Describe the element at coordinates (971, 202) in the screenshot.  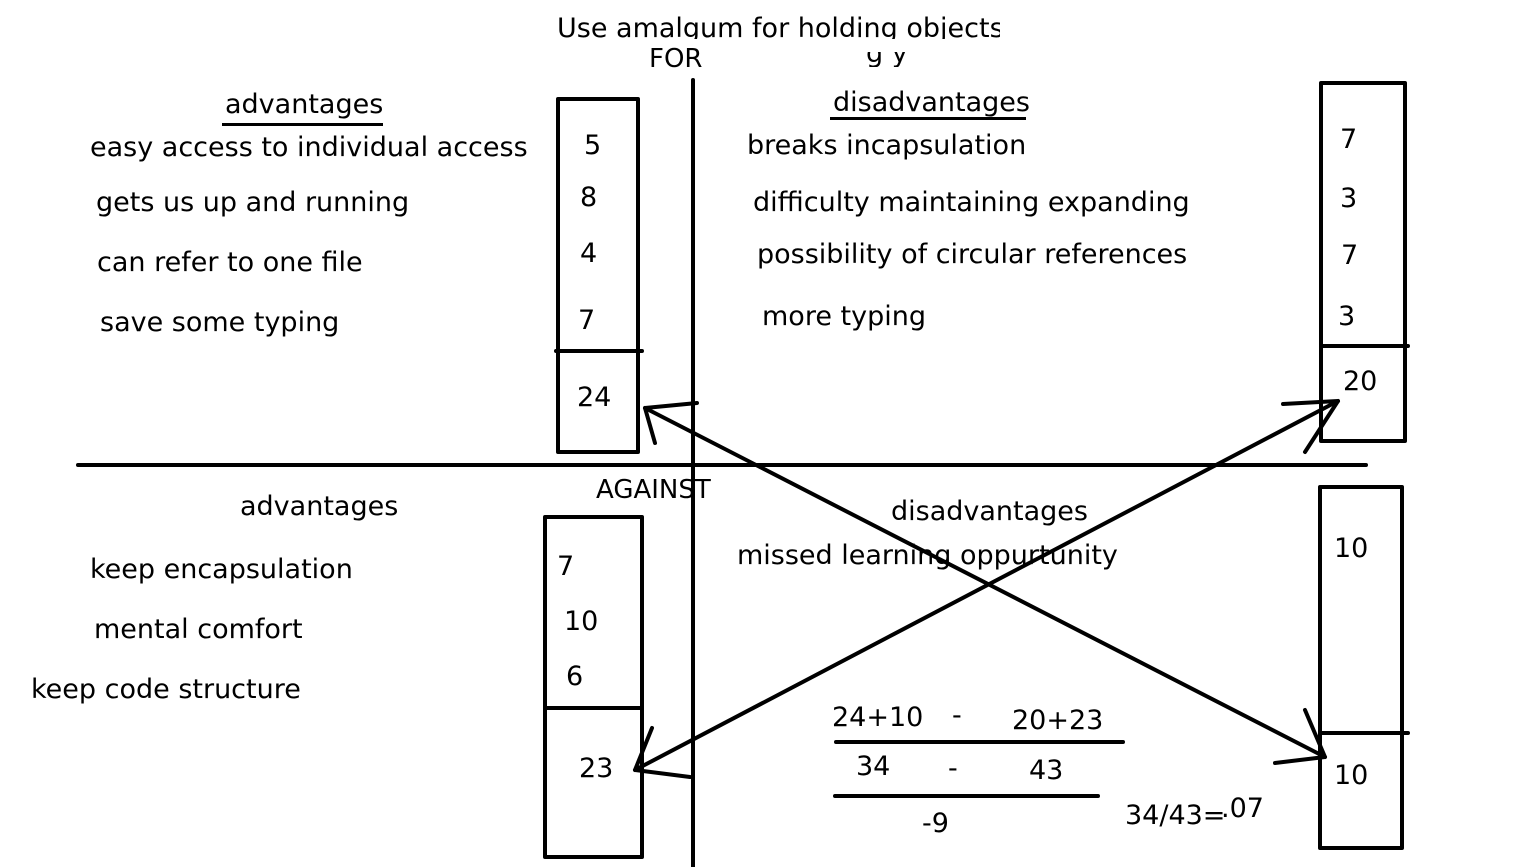
I see `for-disadvantage-item: difficulty maintaining expanding` at that location.